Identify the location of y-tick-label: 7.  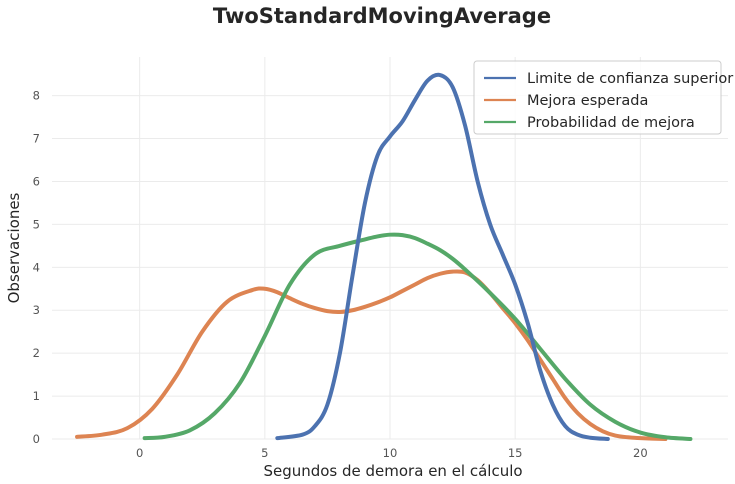
(36, 139).